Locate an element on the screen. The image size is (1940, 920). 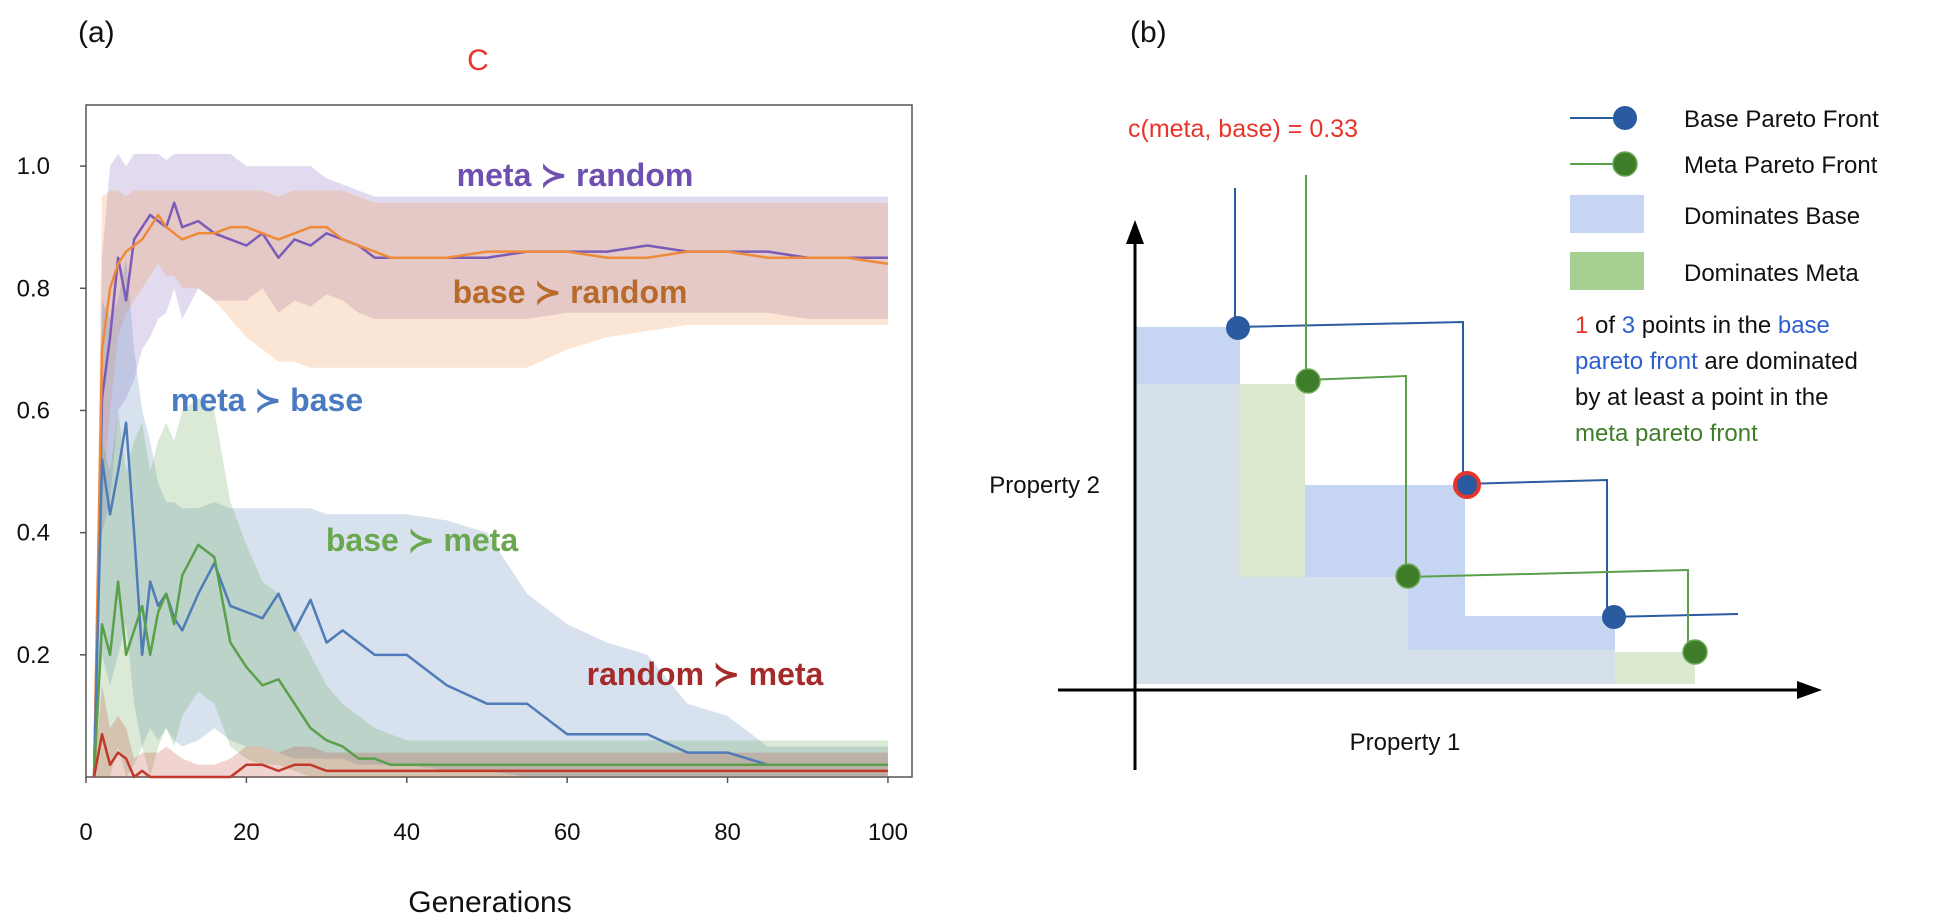
legend-dominates-base-swatch is located at coordinates (1607, 214).